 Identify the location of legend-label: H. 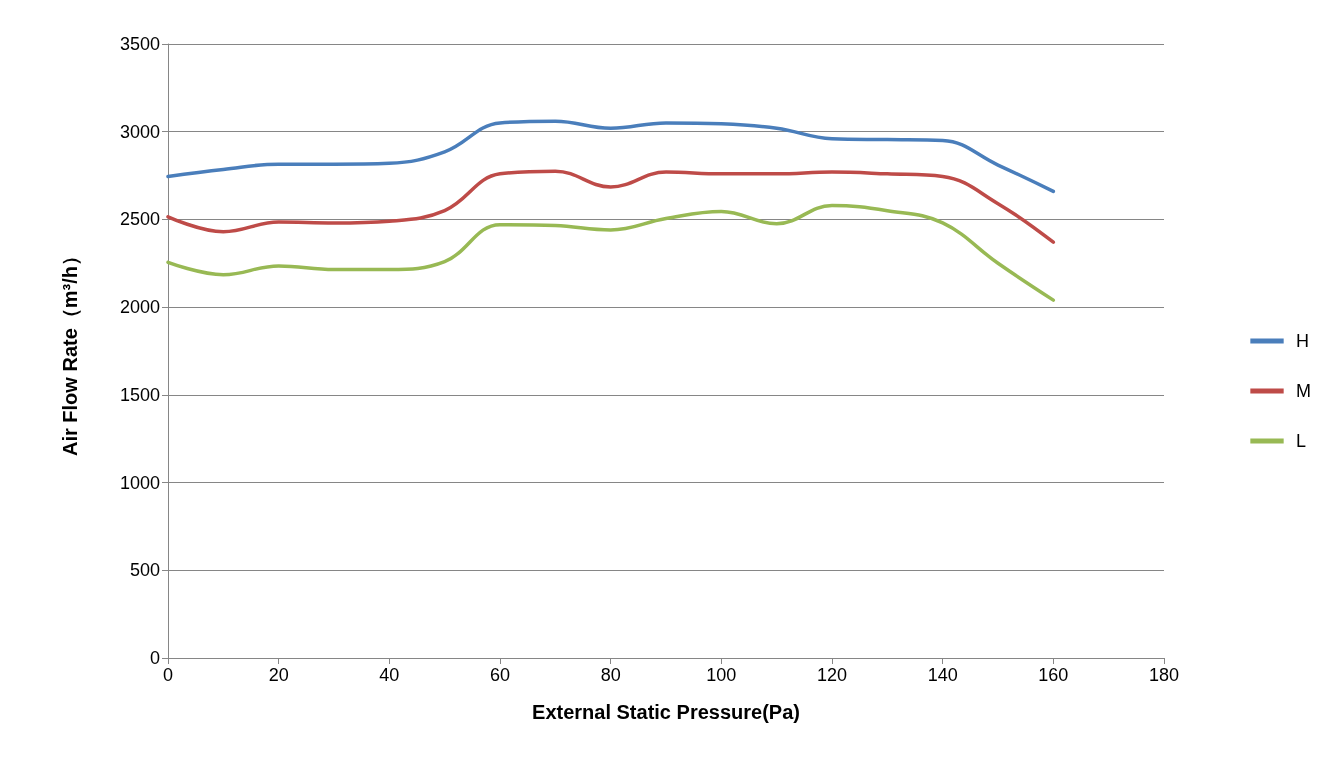
(1303, 341).